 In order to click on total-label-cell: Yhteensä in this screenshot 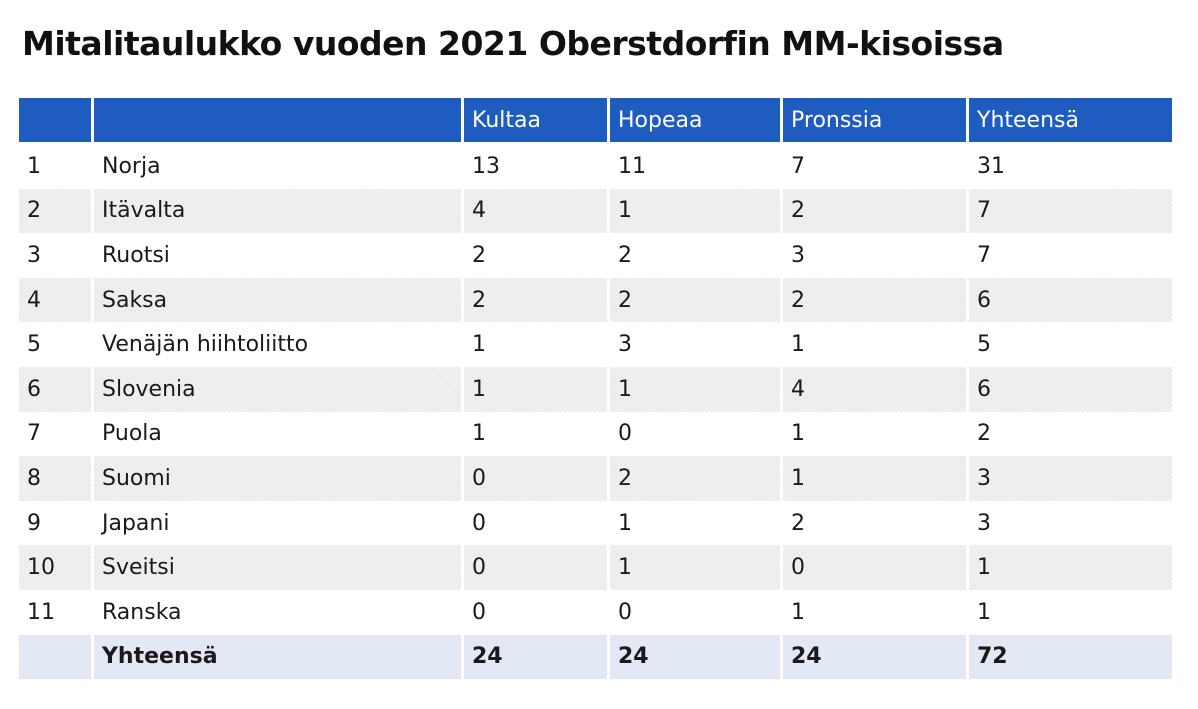, I will do `click(277, 656)`.